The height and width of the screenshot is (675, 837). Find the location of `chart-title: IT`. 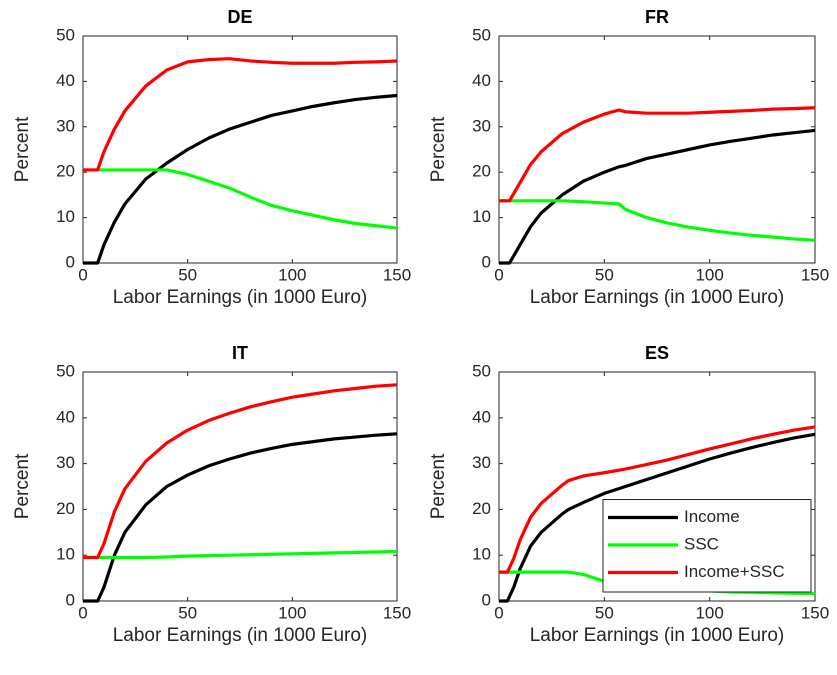

chart-title: IT is located at coordinates (240, 353).